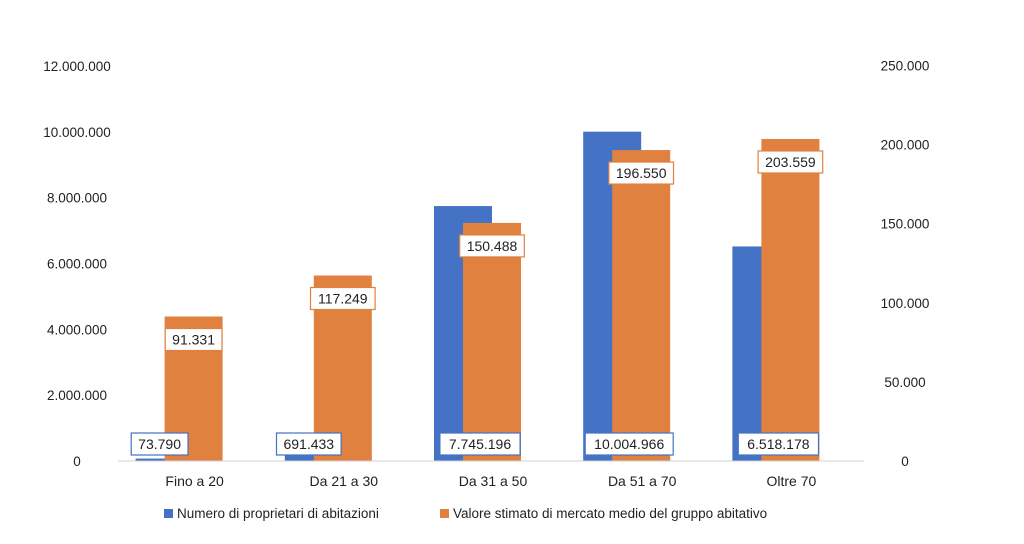  I want to click on y-left-tick-label: 8.000.000, so click(77, 198).